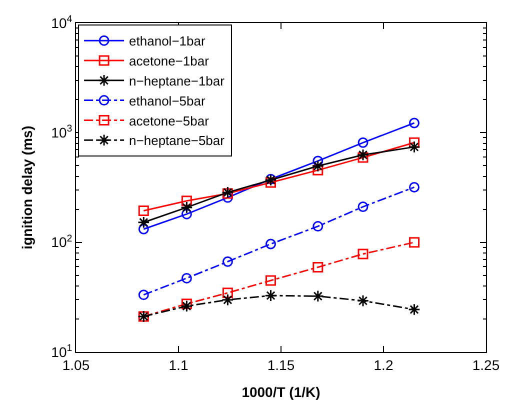 The height and width of the screenshot is (410, 512). What do you see at coordinates (177, 80) in the screenshot?
I see `legend-label: n−heptane−1bar` at bounding box center [177, 80].